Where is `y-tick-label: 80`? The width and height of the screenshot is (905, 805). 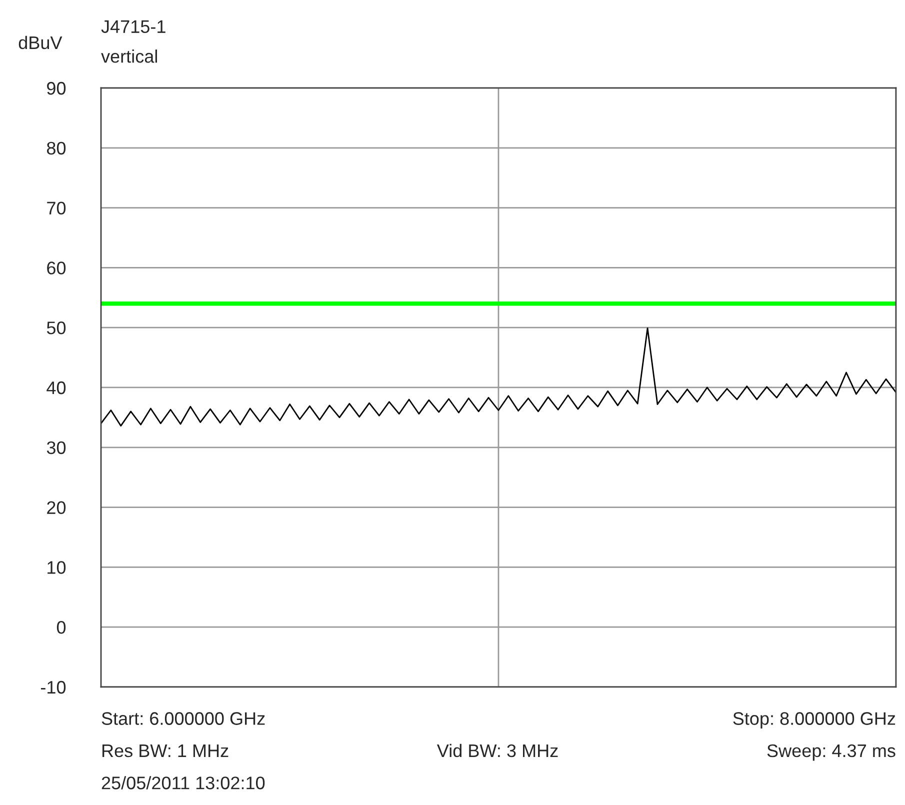 y-tick-label: 80 is located at coordinates (56, 148).